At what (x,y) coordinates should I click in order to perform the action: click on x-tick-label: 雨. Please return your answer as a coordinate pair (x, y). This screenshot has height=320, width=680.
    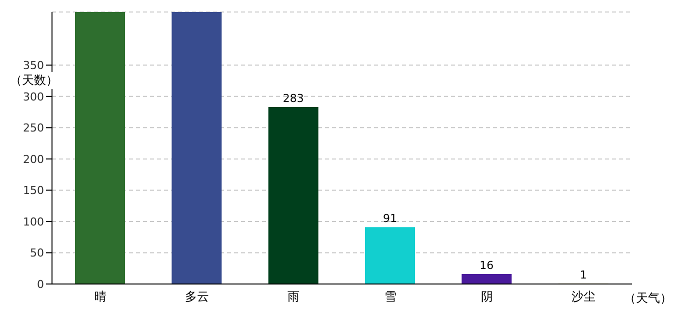
    Looking at the image, I should click on (294, 297).